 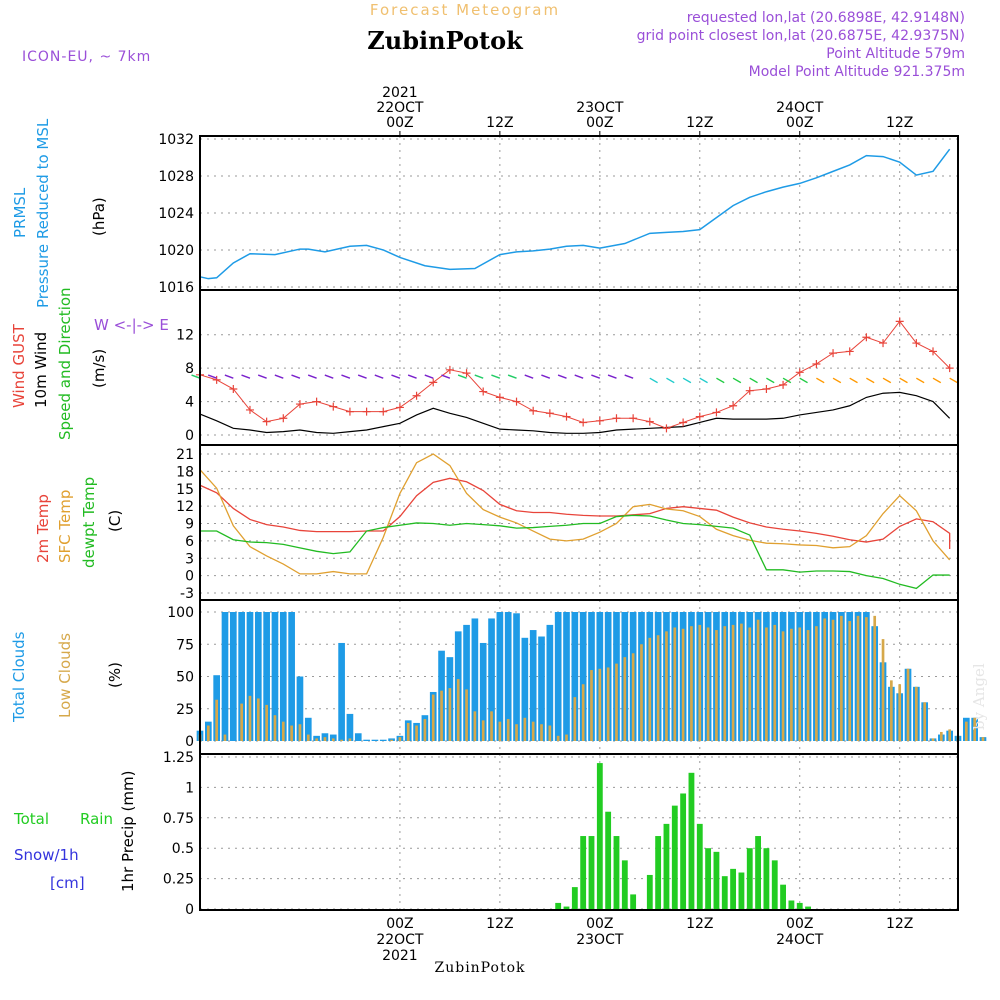 I want to click on prmsl-desc-label: Pressure Reduced to MSL, so click(x=43, y=213).